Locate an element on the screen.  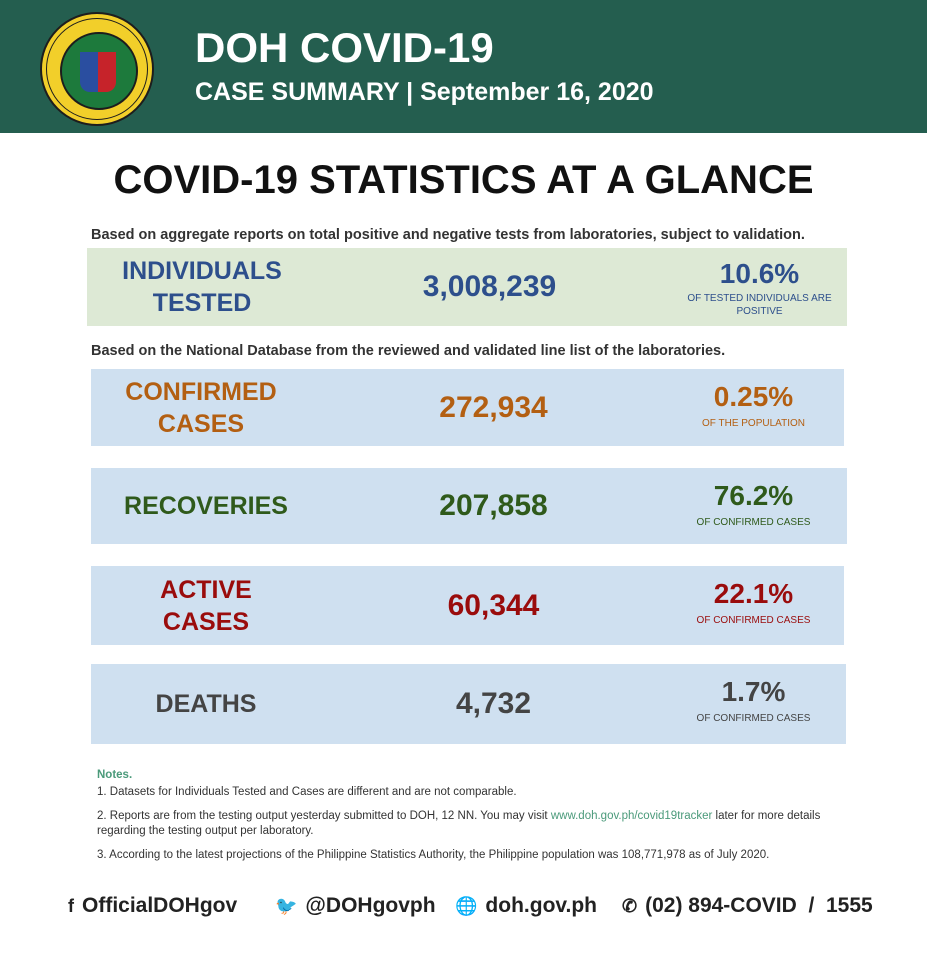
twitter-contact: 🐦 @DOHgovph is located at coordinates (355, 906).